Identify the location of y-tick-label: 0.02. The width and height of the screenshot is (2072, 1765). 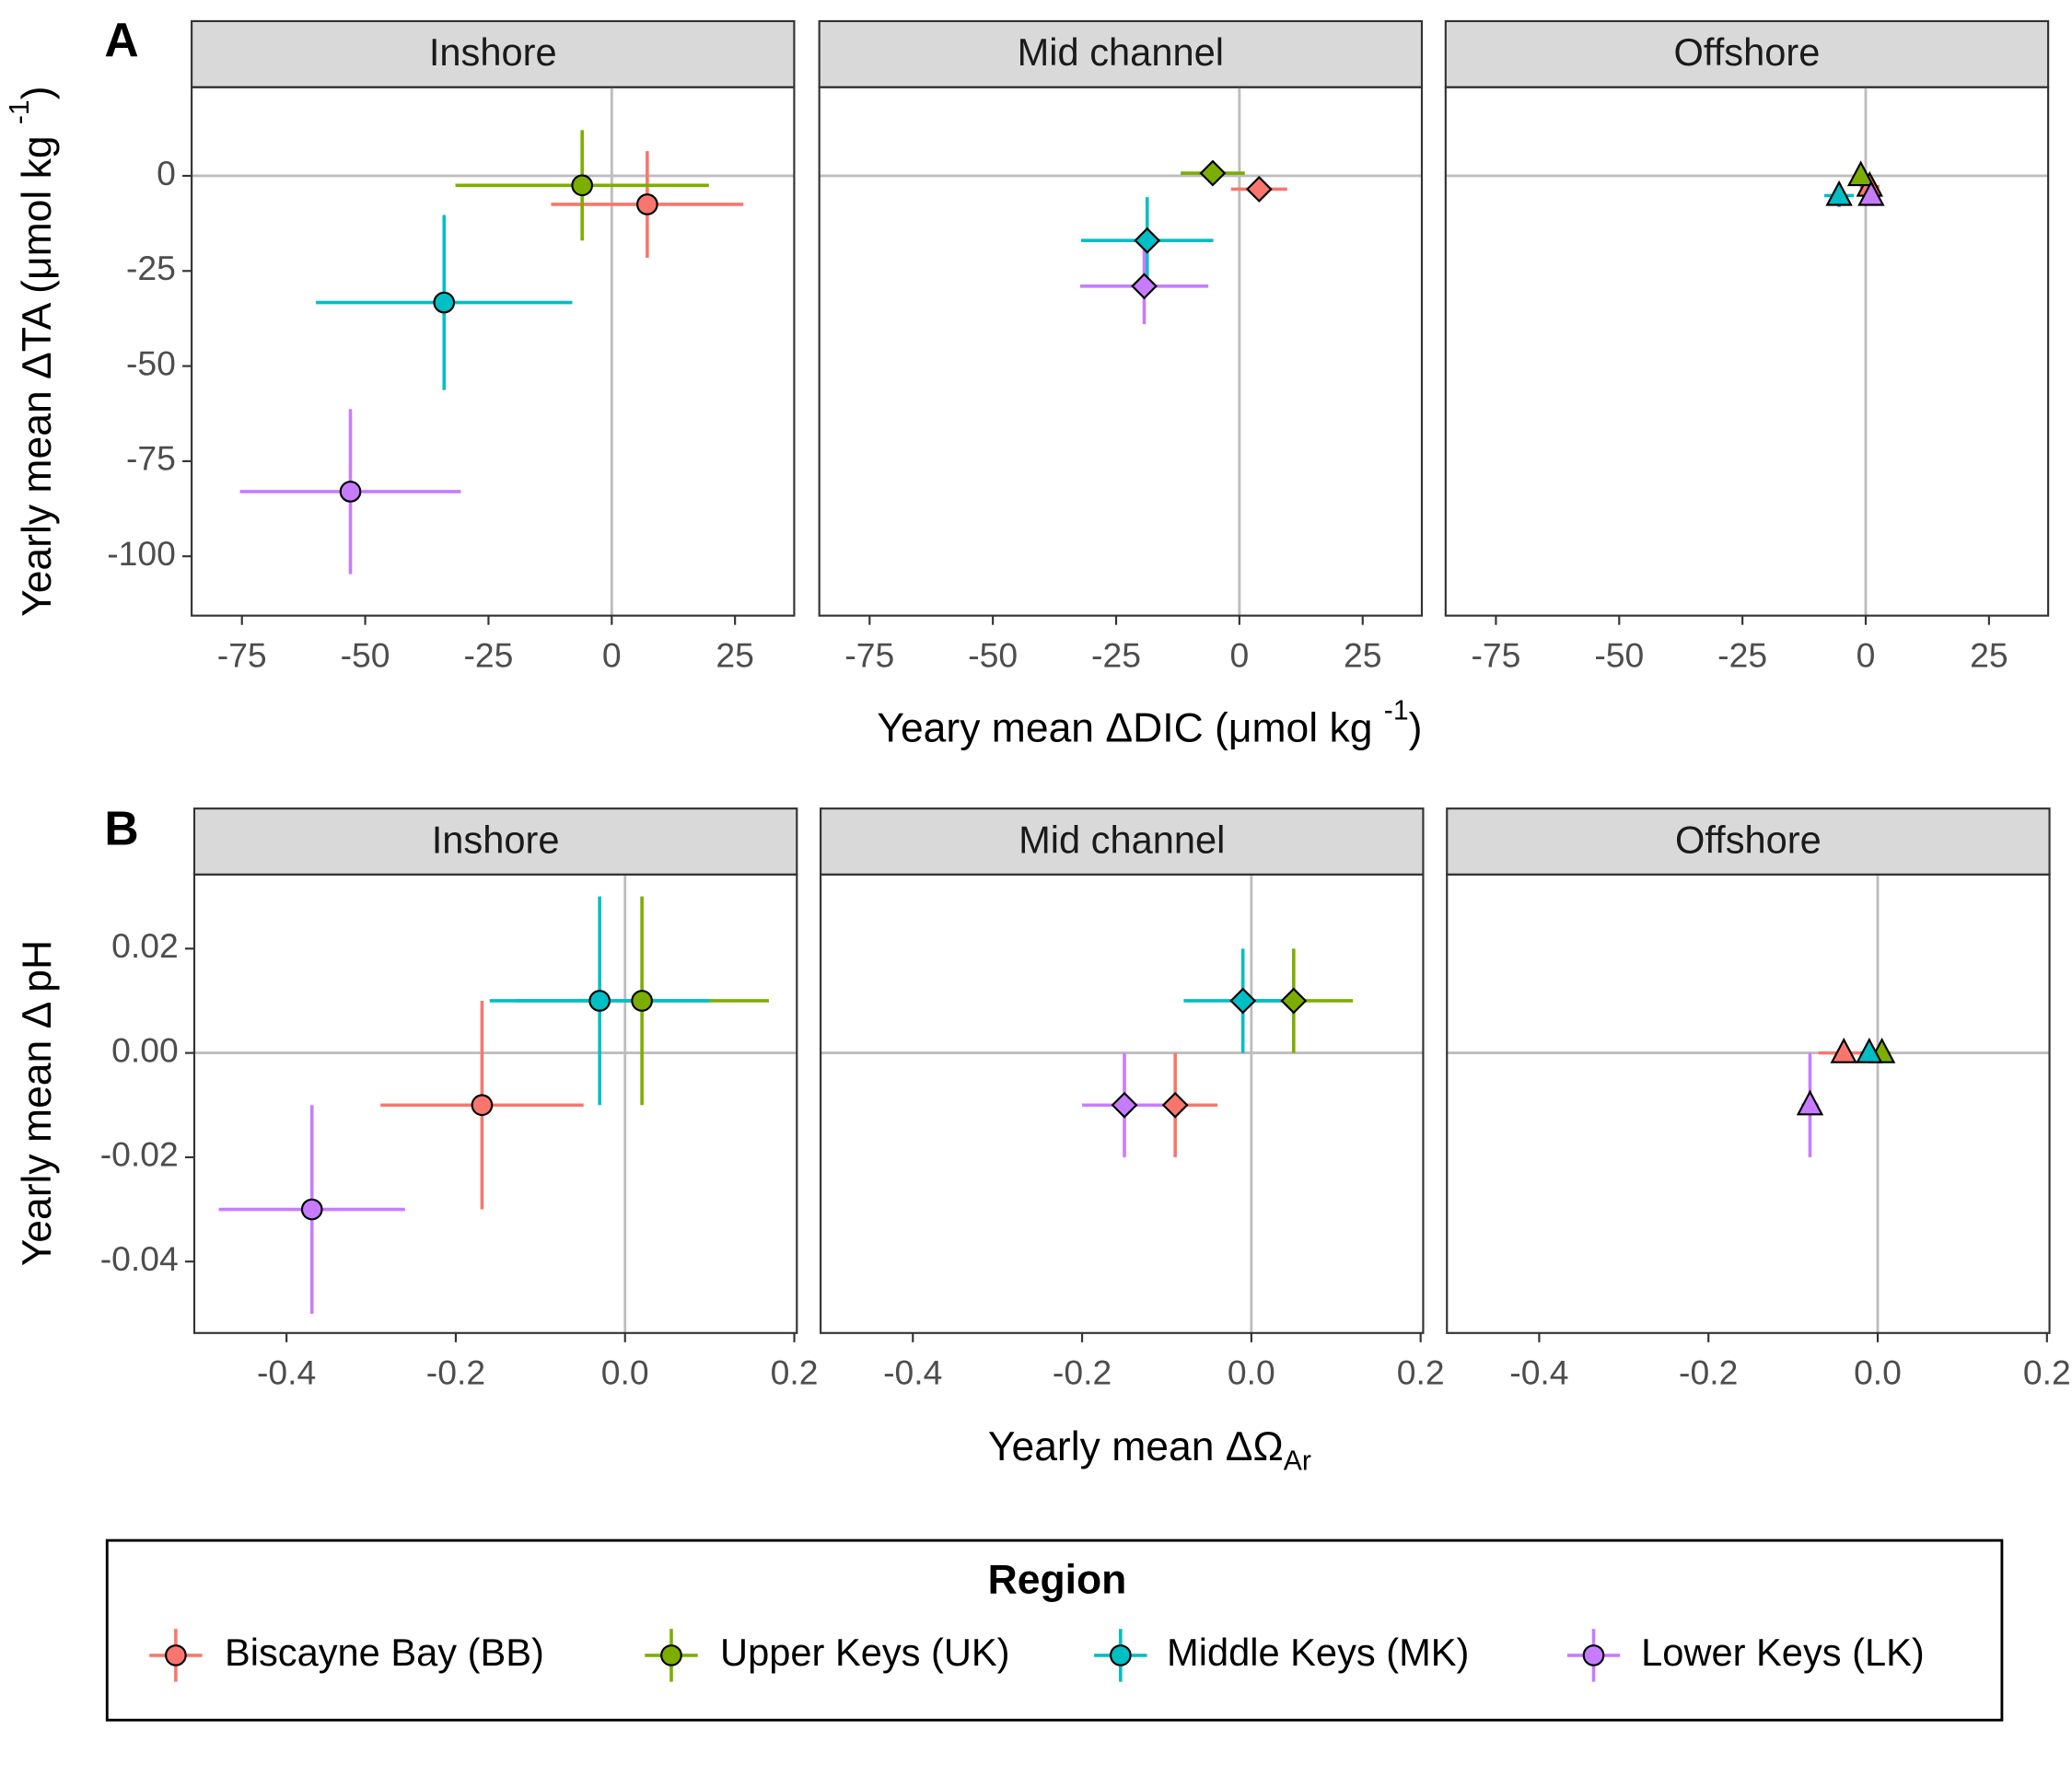
(145, 945).